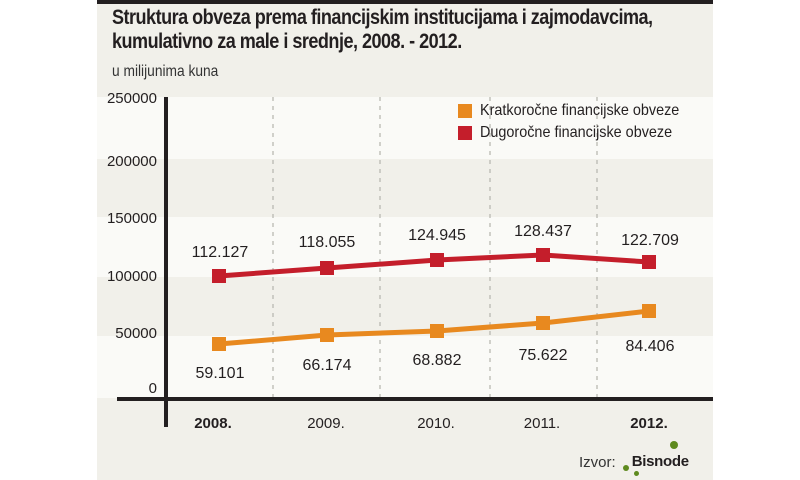 Image resolution: width=800 pixels, height=480 pixels. Describe the element at coordinates (132, 243) in the screenshot. I see `y-tick-labels: 250000 200000 150000 100000 50000 0` at that location.